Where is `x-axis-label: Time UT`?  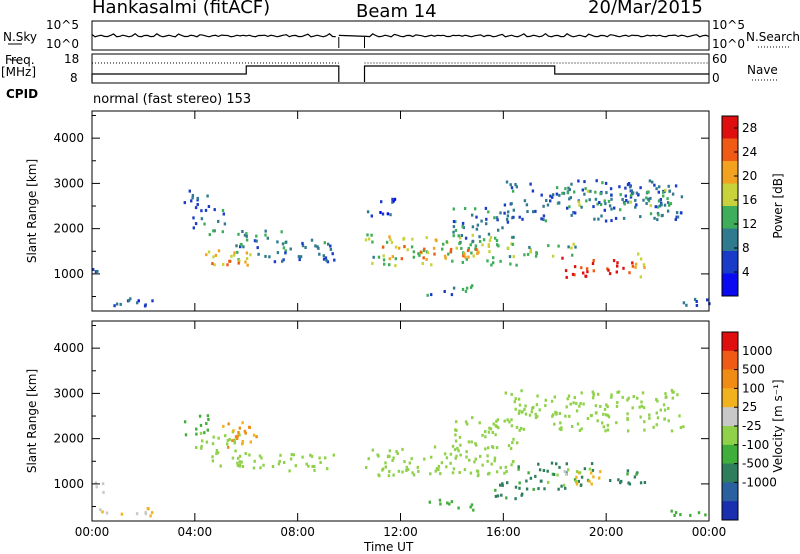 x-axis-label: Time UT is located at coordinates (389, 547).